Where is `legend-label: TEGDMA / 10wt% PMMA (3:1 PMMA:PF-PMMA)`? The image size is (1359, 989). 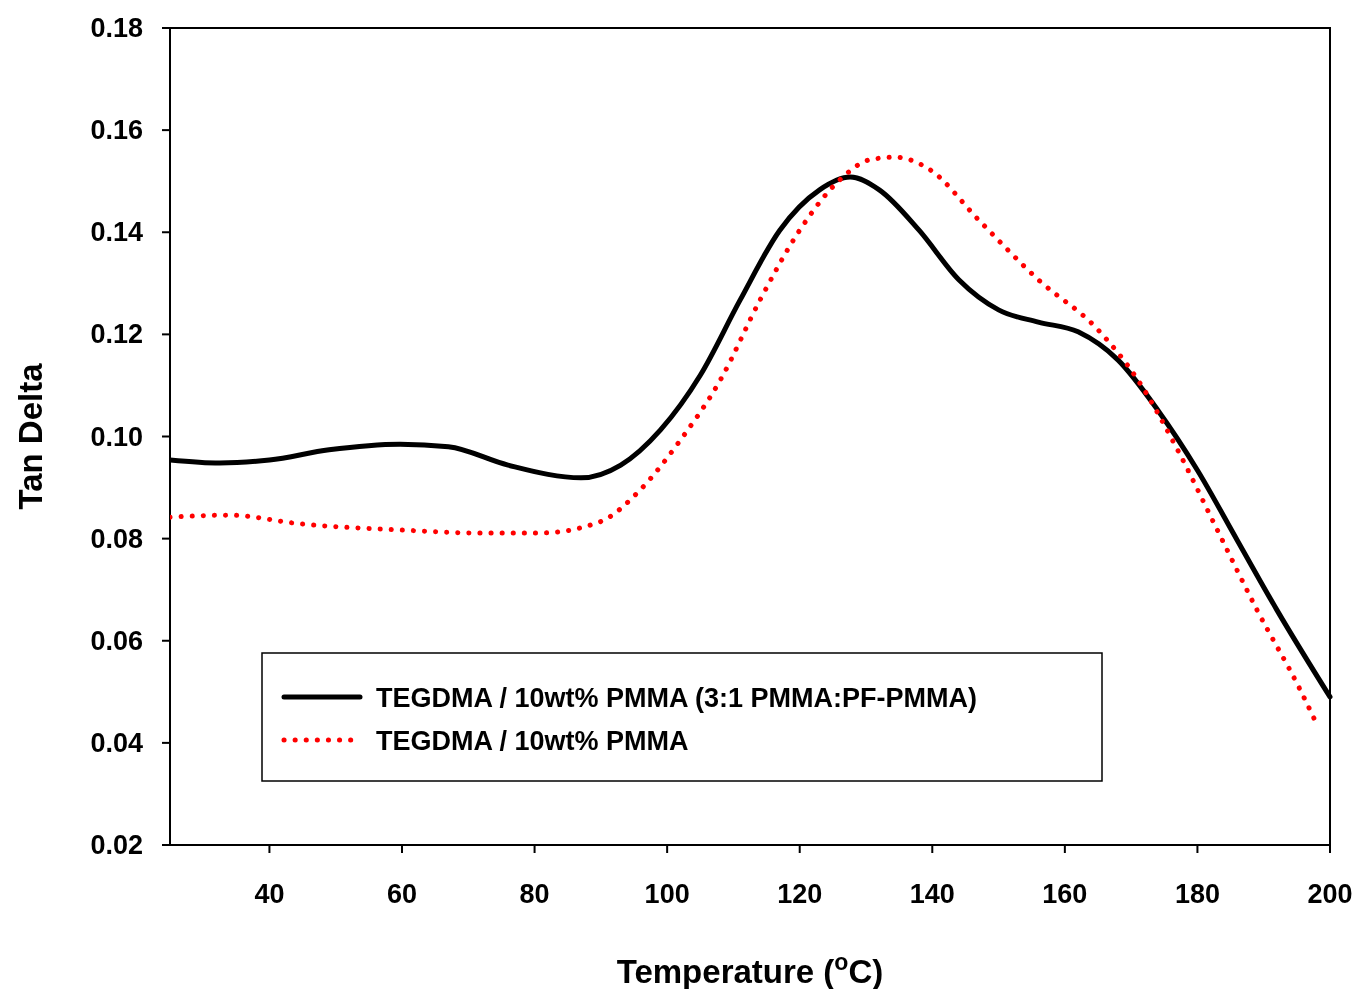 legend-label: TEGDMA / 10wt% PMMA (3:1 PMMA:PF-PMMA) is located at coordinates (676, 698).